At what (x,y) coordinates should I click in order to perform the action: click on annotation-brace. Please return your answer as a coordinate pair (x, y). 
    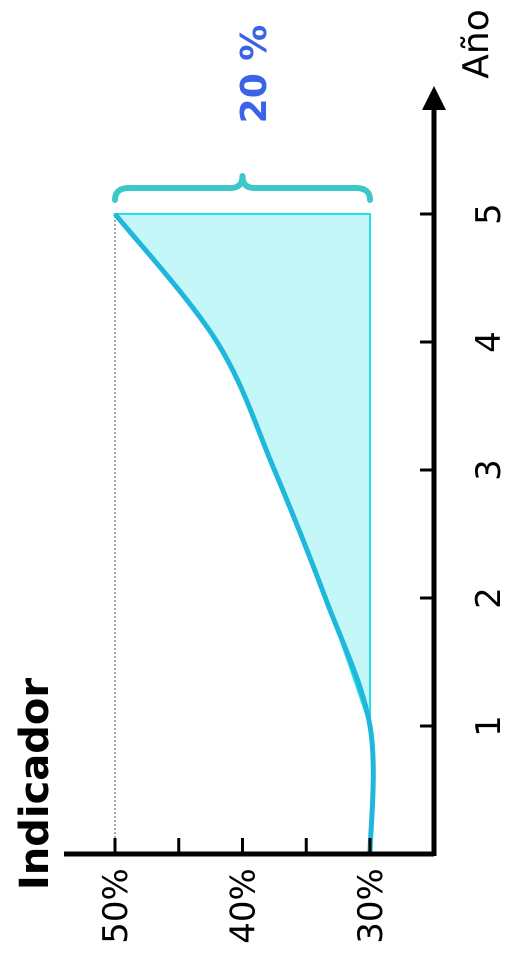
    Looking at the image, I should click on (242, 188).